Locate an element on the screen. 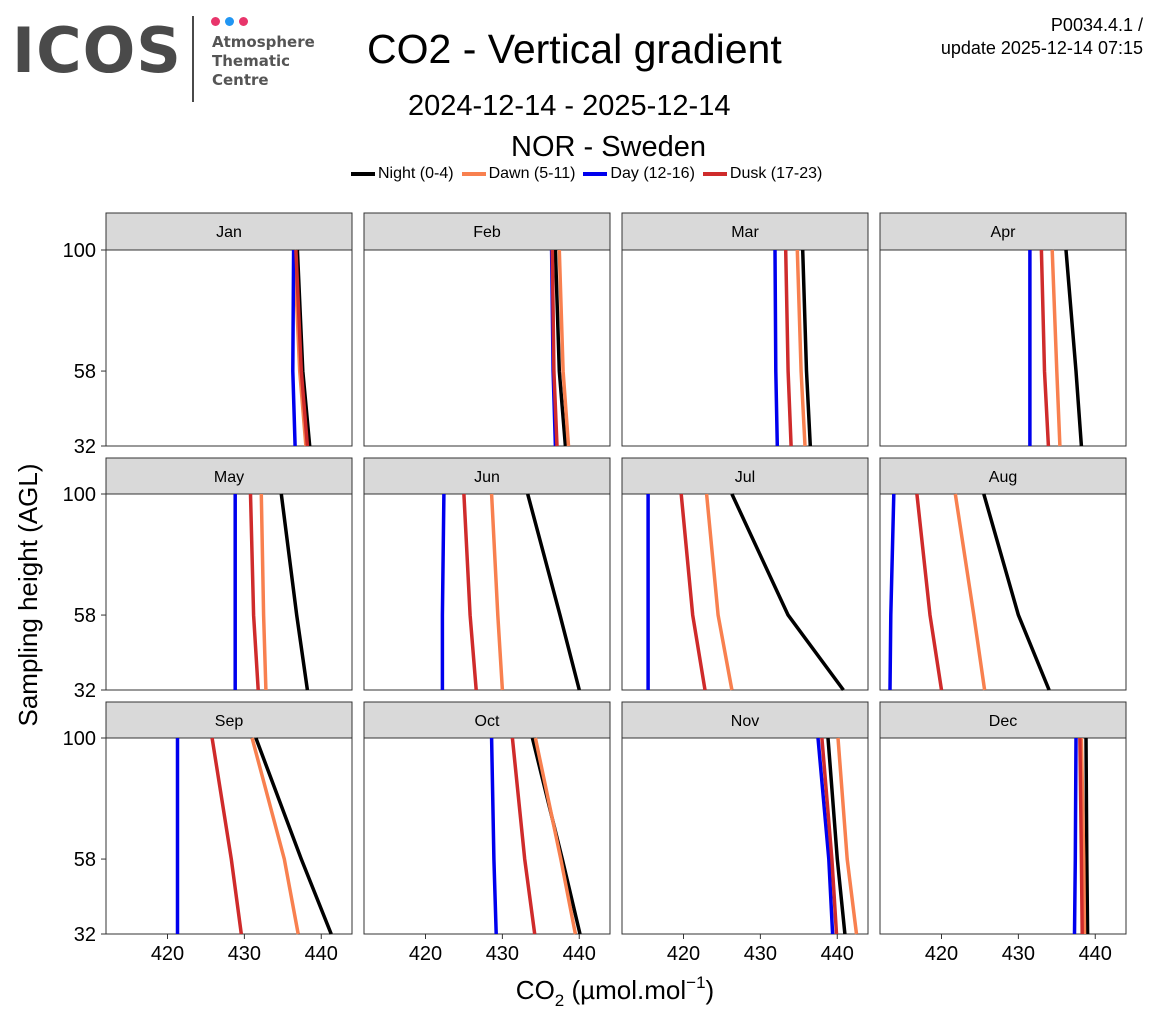 Image resolution: width=1155 pixels, height=1020 pixels. facet-strip-label-mar: Mar is located at coordinates (745, 232).